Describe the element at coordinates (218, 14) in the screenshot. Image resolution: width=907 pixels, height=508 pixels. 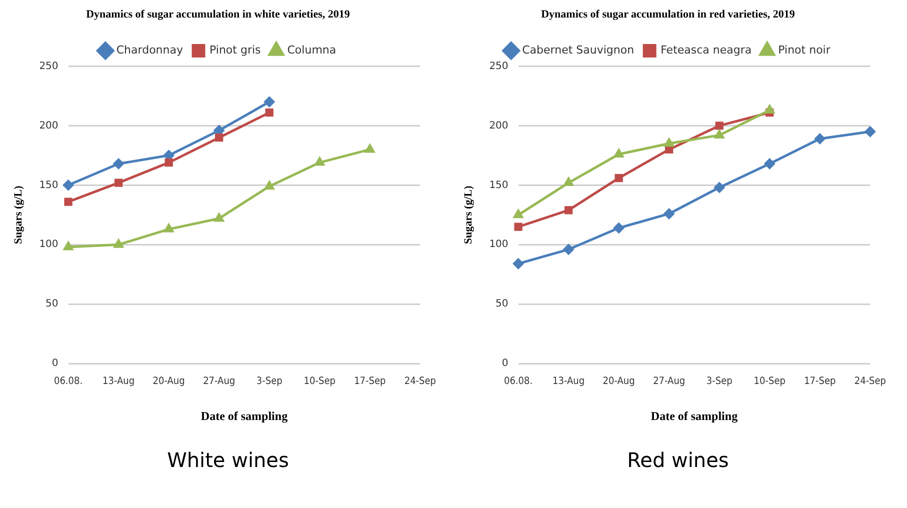
I see `chart-title: Dynamics of sugar accumulation in white varieties, 2019` at that location.